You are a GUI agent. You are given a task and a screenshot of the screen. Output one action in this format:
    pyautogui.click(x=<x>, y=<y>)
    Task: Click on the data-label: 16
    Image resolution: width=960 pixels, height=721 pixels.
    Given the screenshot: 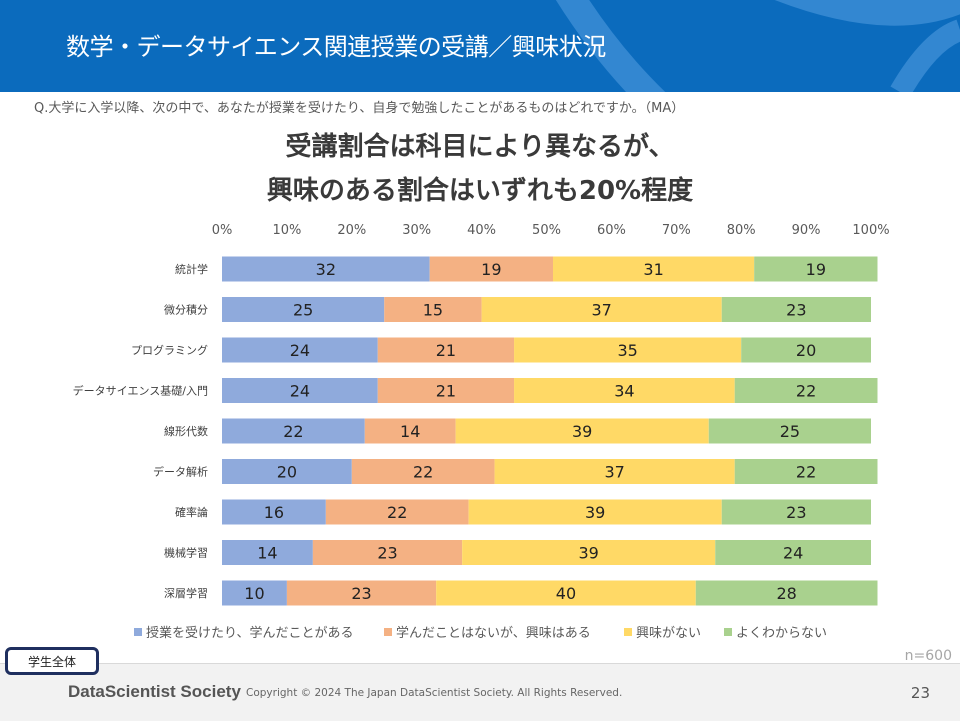 What is the action you would take?
    pyautogui.click(x=274, y=512)
    